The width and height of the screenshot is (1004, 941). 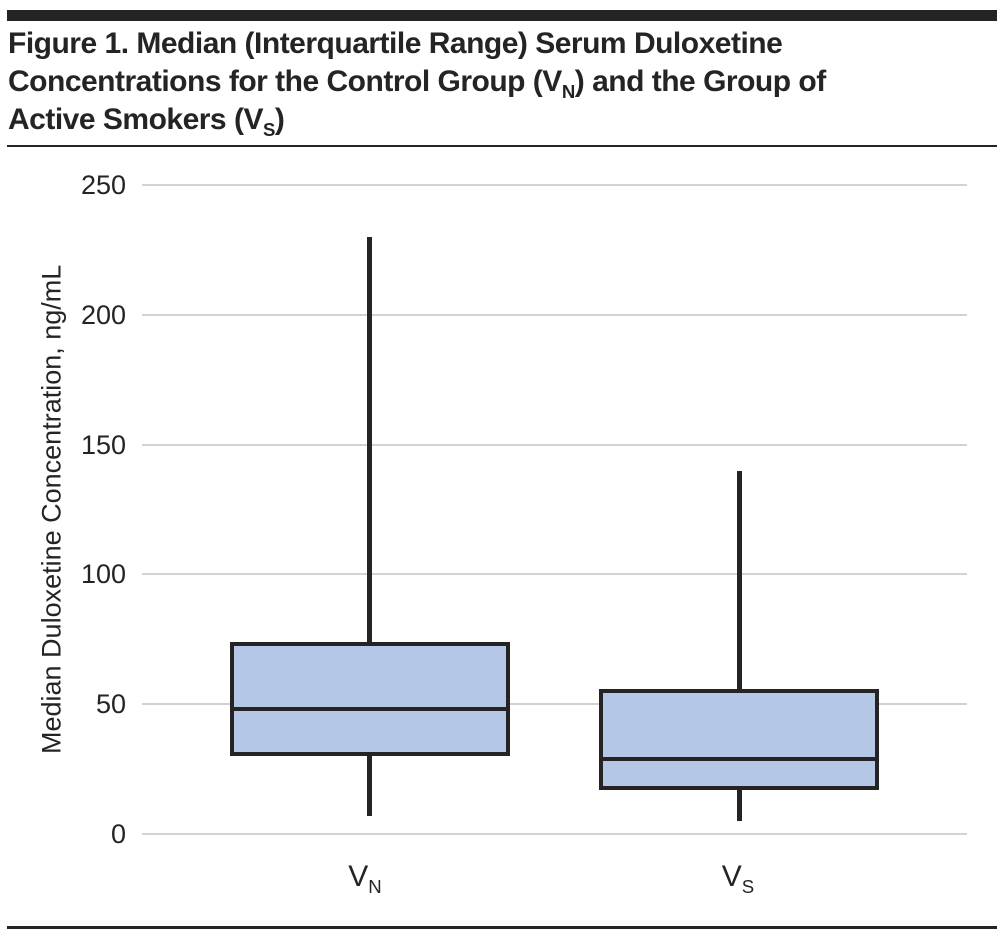 What do you see at coordinates (110, 704) in the screenshot?
I see `y-tick-label-50: 50` at bounding box center [110, 704].